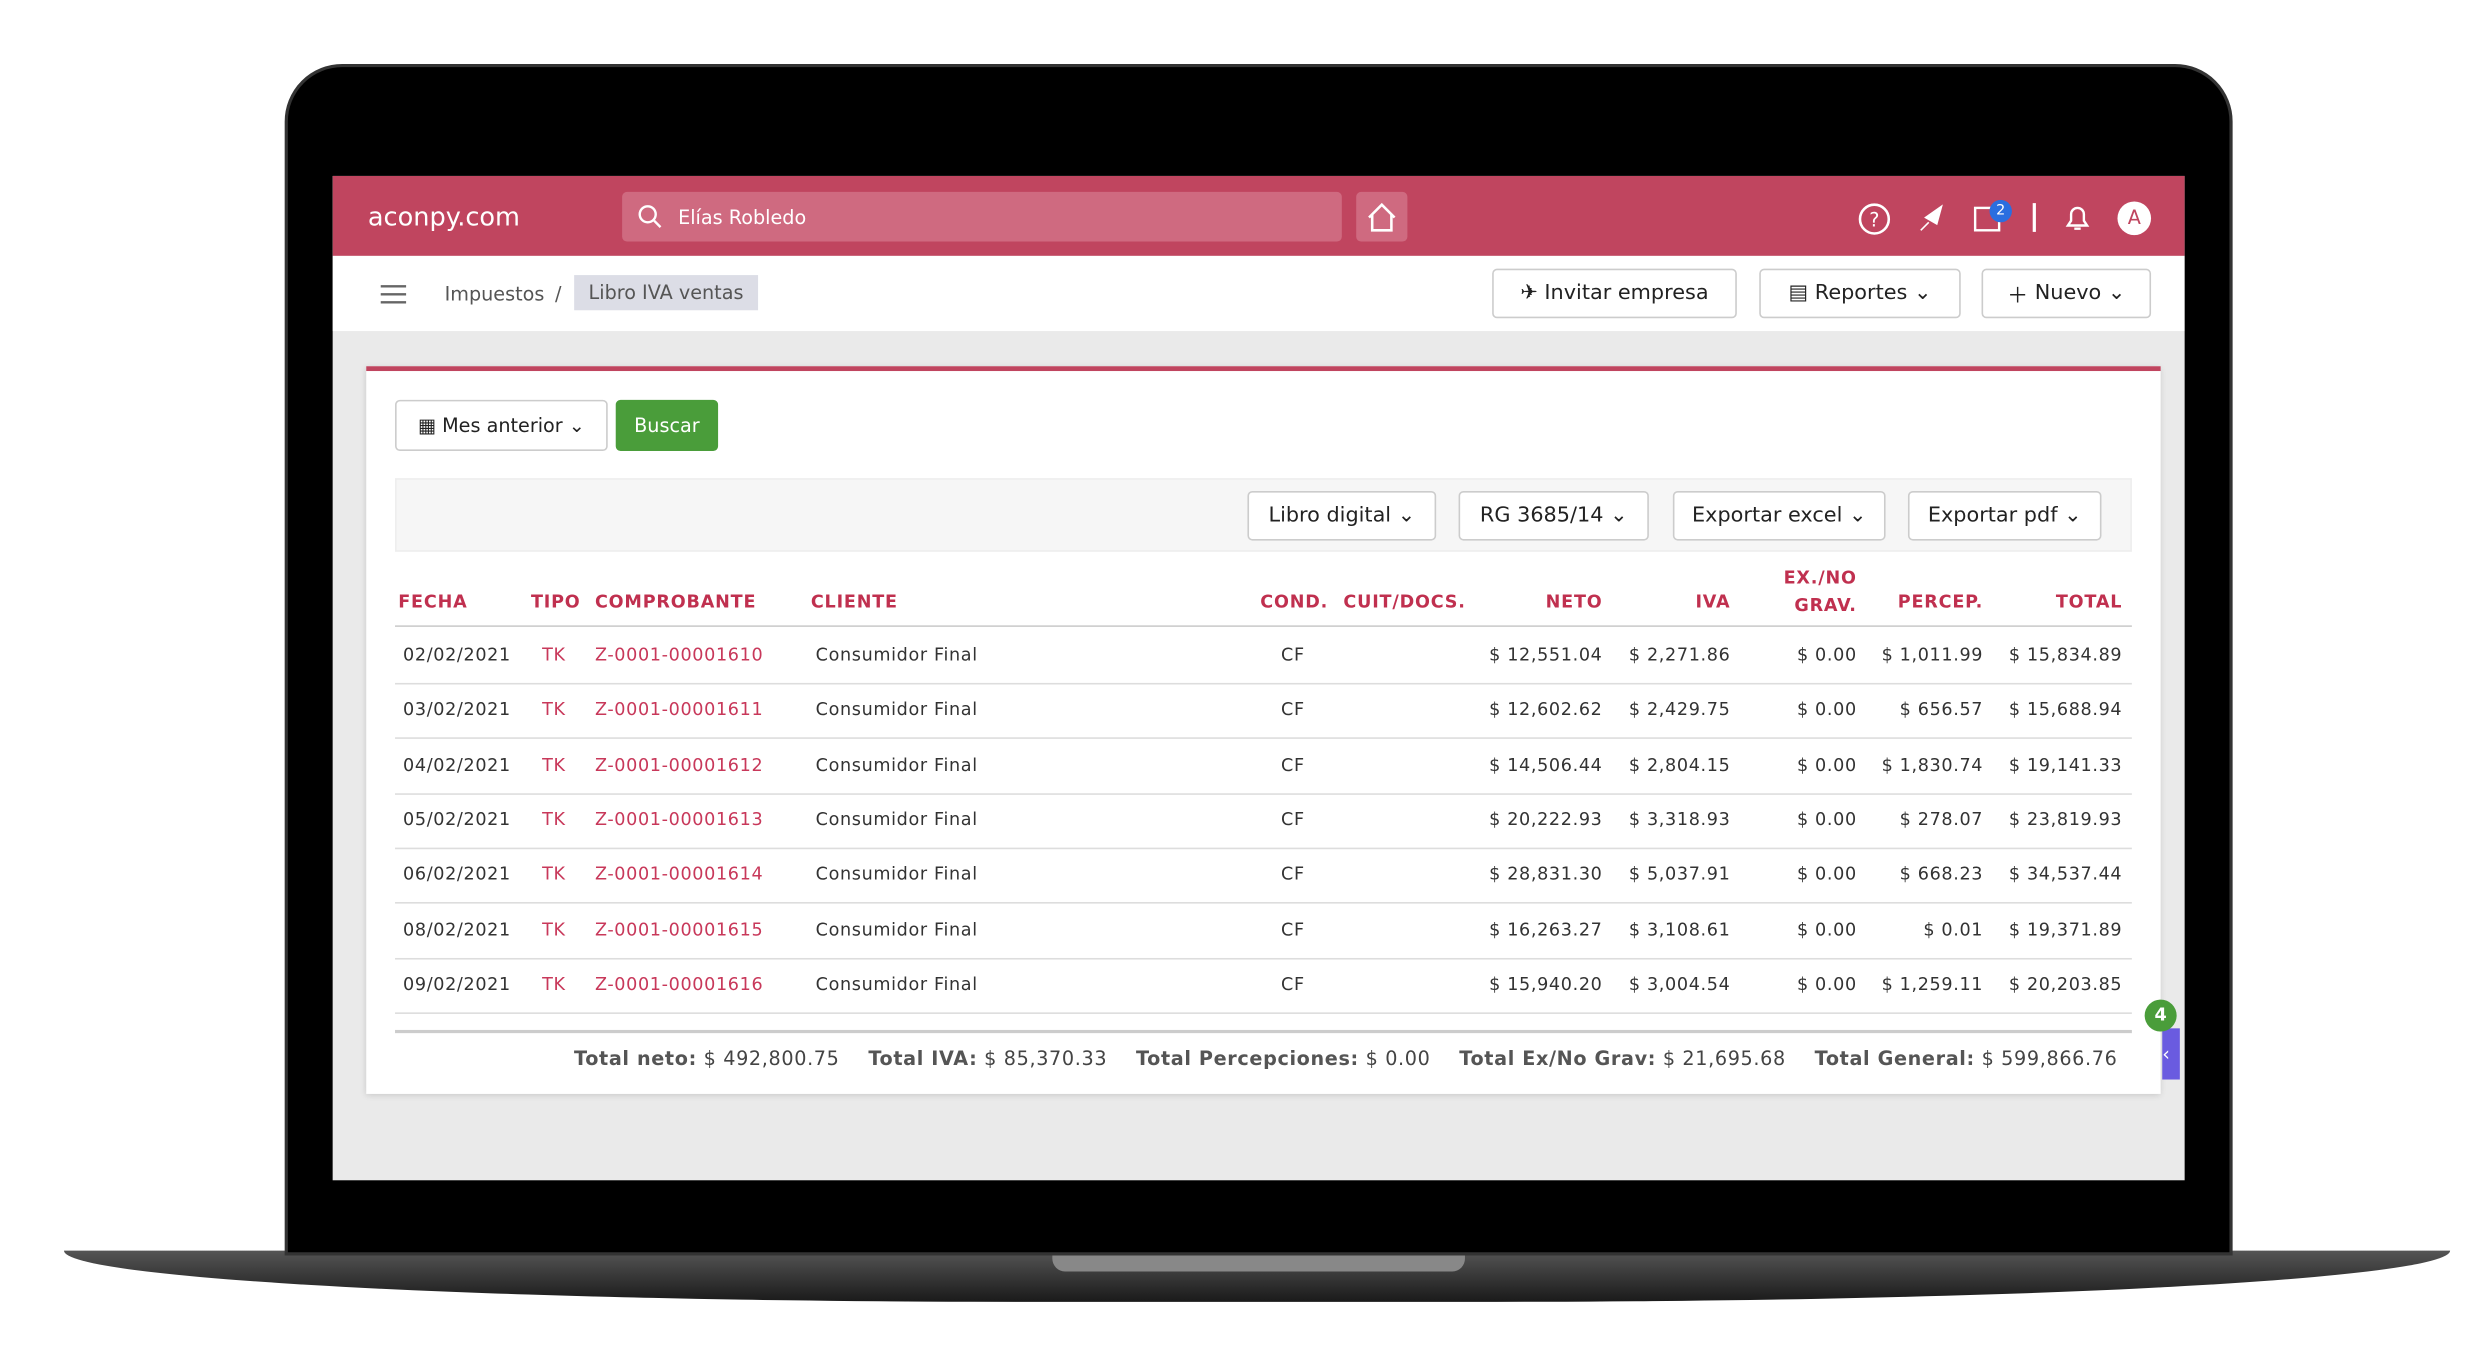 The image size is (2490, 1358). I want to click on label: RG 3685/14, so click(1541, 515).